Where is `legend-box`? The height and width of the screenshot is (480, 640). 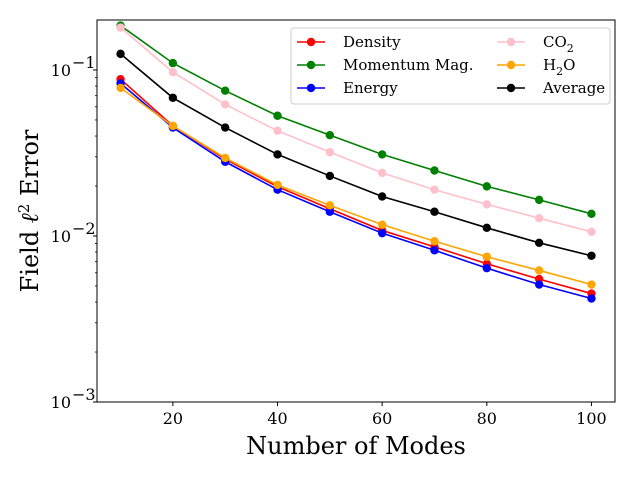
legend-box is located at coordinates (450, 66).